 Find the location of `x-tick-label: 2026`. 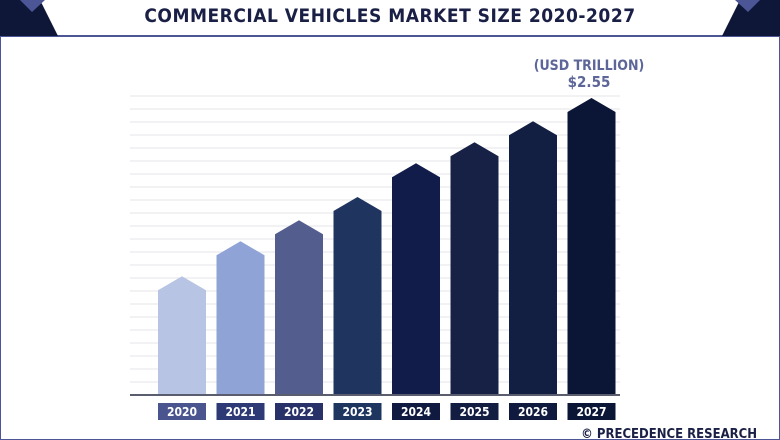

x-tick-label: 2026 is located at coordinates (533, 412).